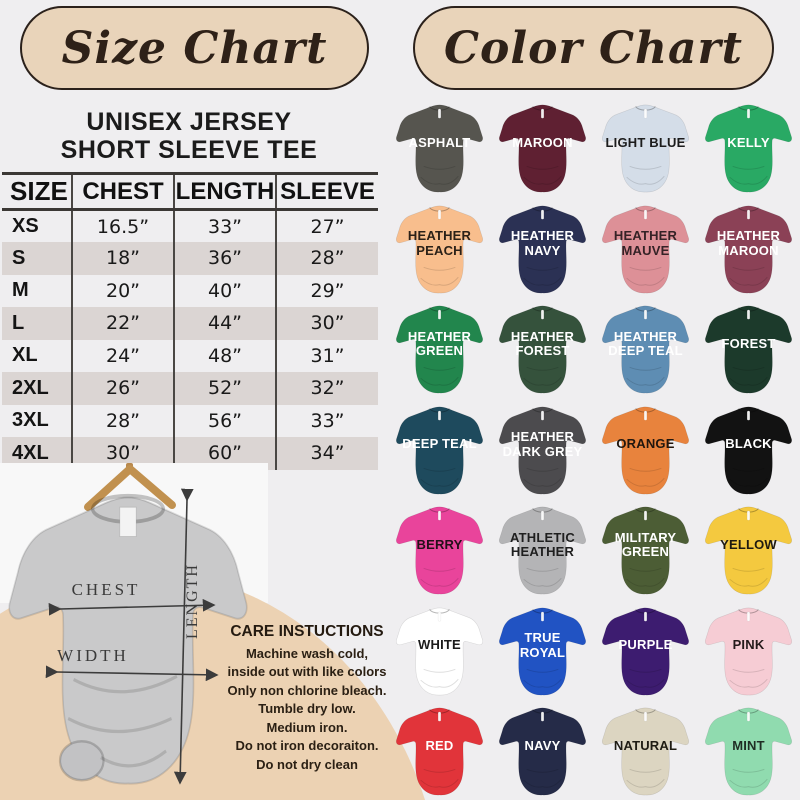 This screenshot has width=800, height=800. I want to click on chest-measure-label: CHEST, so click(106, 589).